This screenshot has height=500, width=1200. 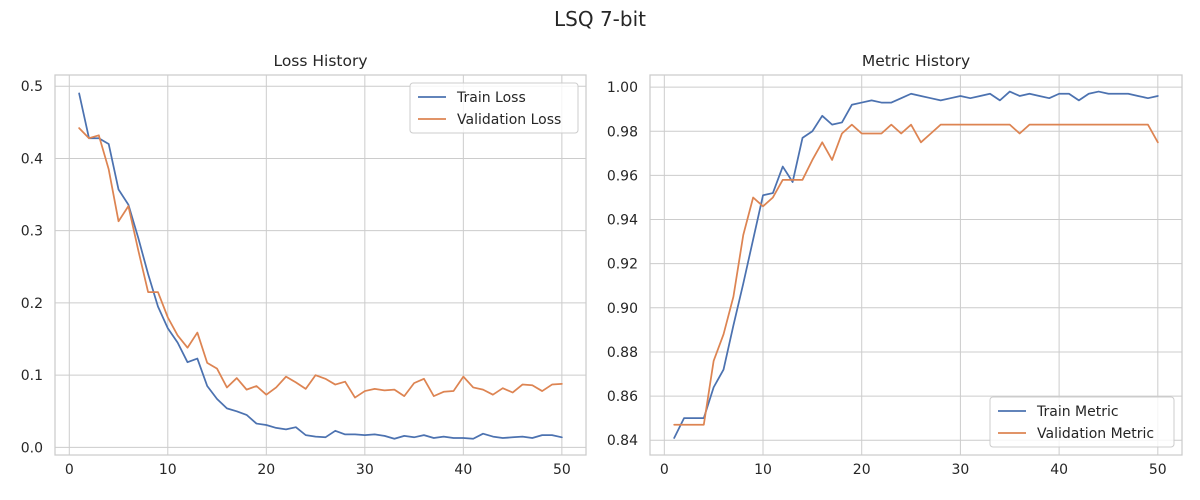 What do you see at coordinates (961, 470) in the screenshot?
I see `metric-x-tick-label: 30` at bounding box center [961, 470].